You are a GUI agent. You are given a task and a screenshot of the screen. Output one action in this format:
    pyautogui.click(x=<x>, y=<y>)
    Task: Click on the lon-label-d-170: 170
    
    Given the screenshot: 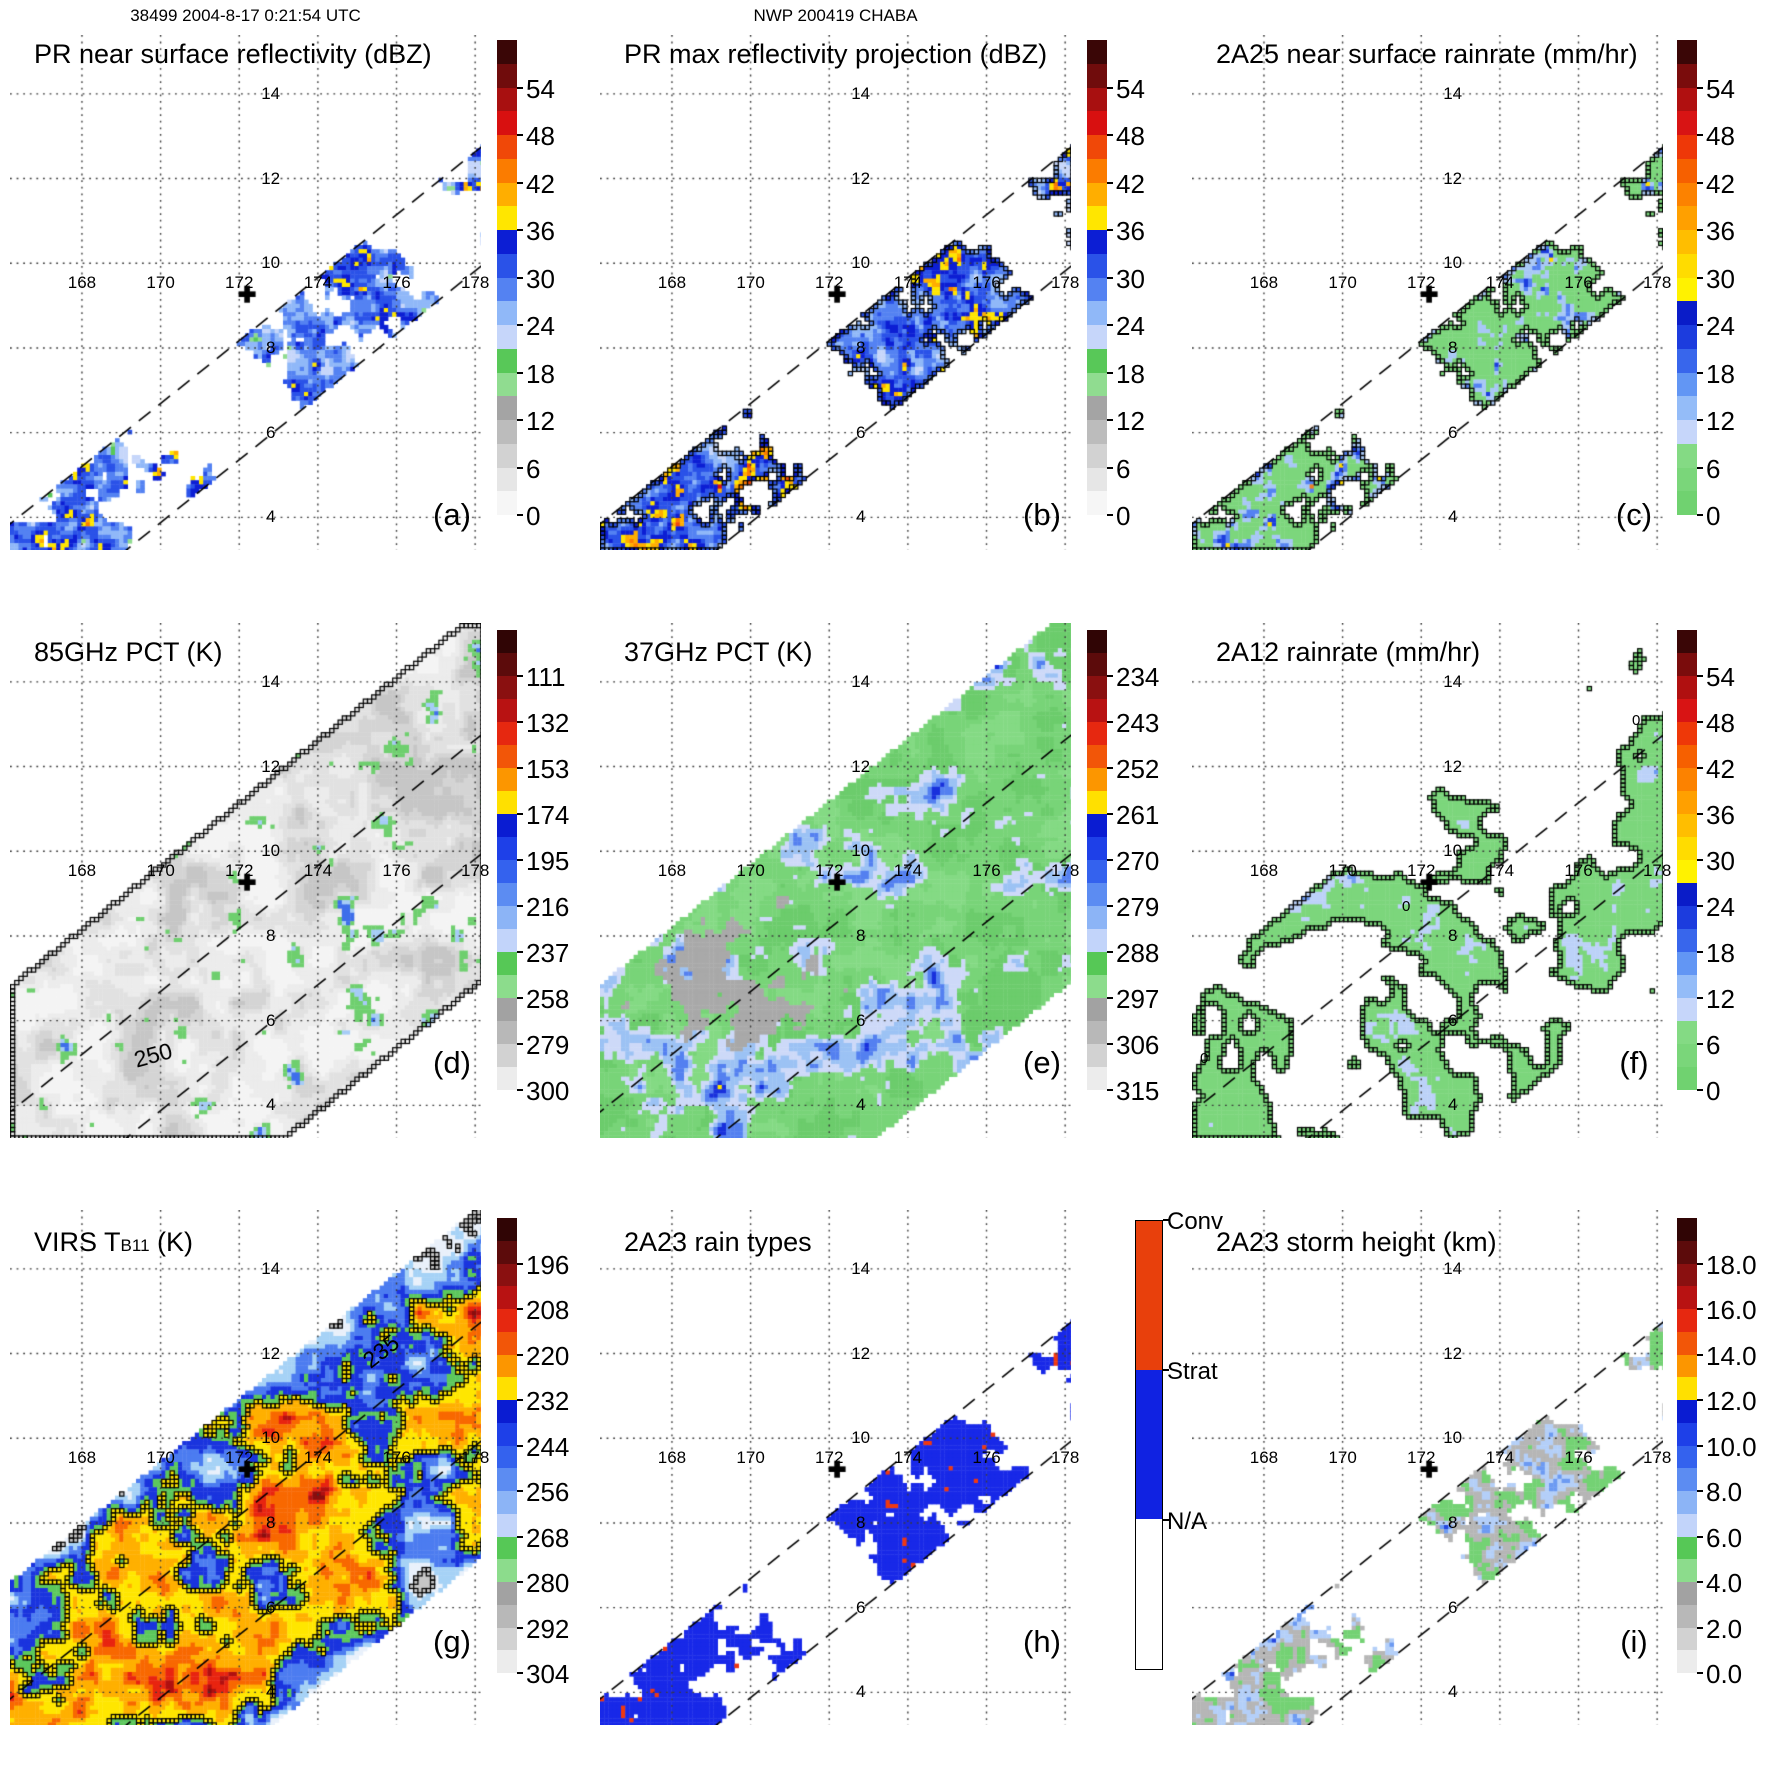 What is the action you would take?
    pyautogui.click(x=160, y=870)
    